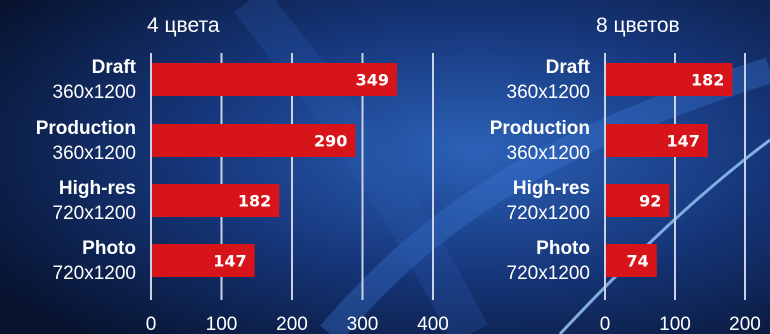 Image resolution: width=770 pixels, height=334 pixels. What do you see at coordinates (433, 324) in the screenshot?
I see `x-tick-label: 400` at bounding box center [433, 324].